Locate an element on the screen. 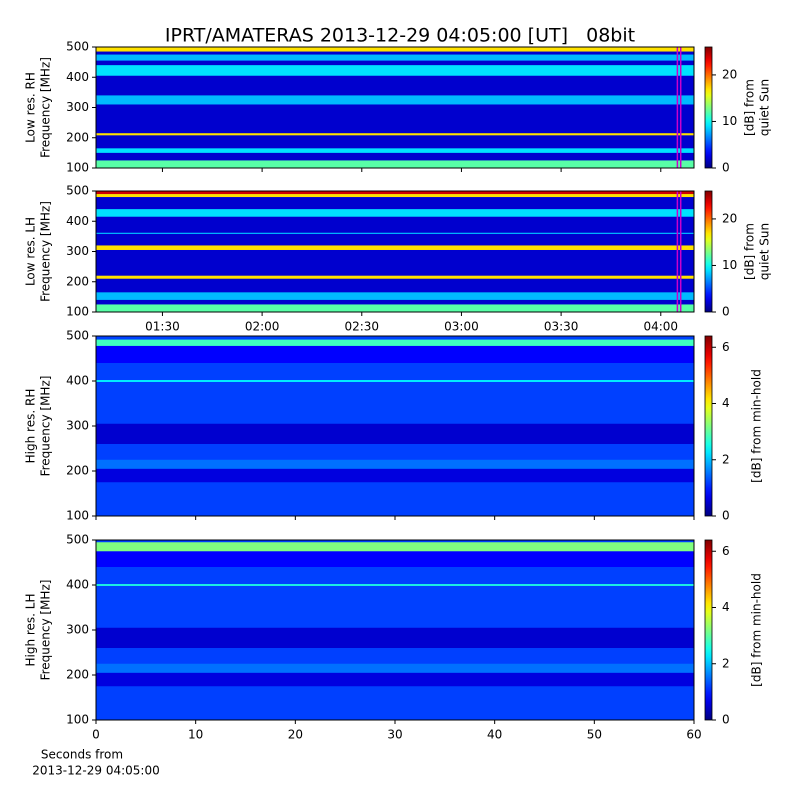 This screenshot has height=800, width=800. y-axis-label: Low res. RH is located at coordinates (31, 107).